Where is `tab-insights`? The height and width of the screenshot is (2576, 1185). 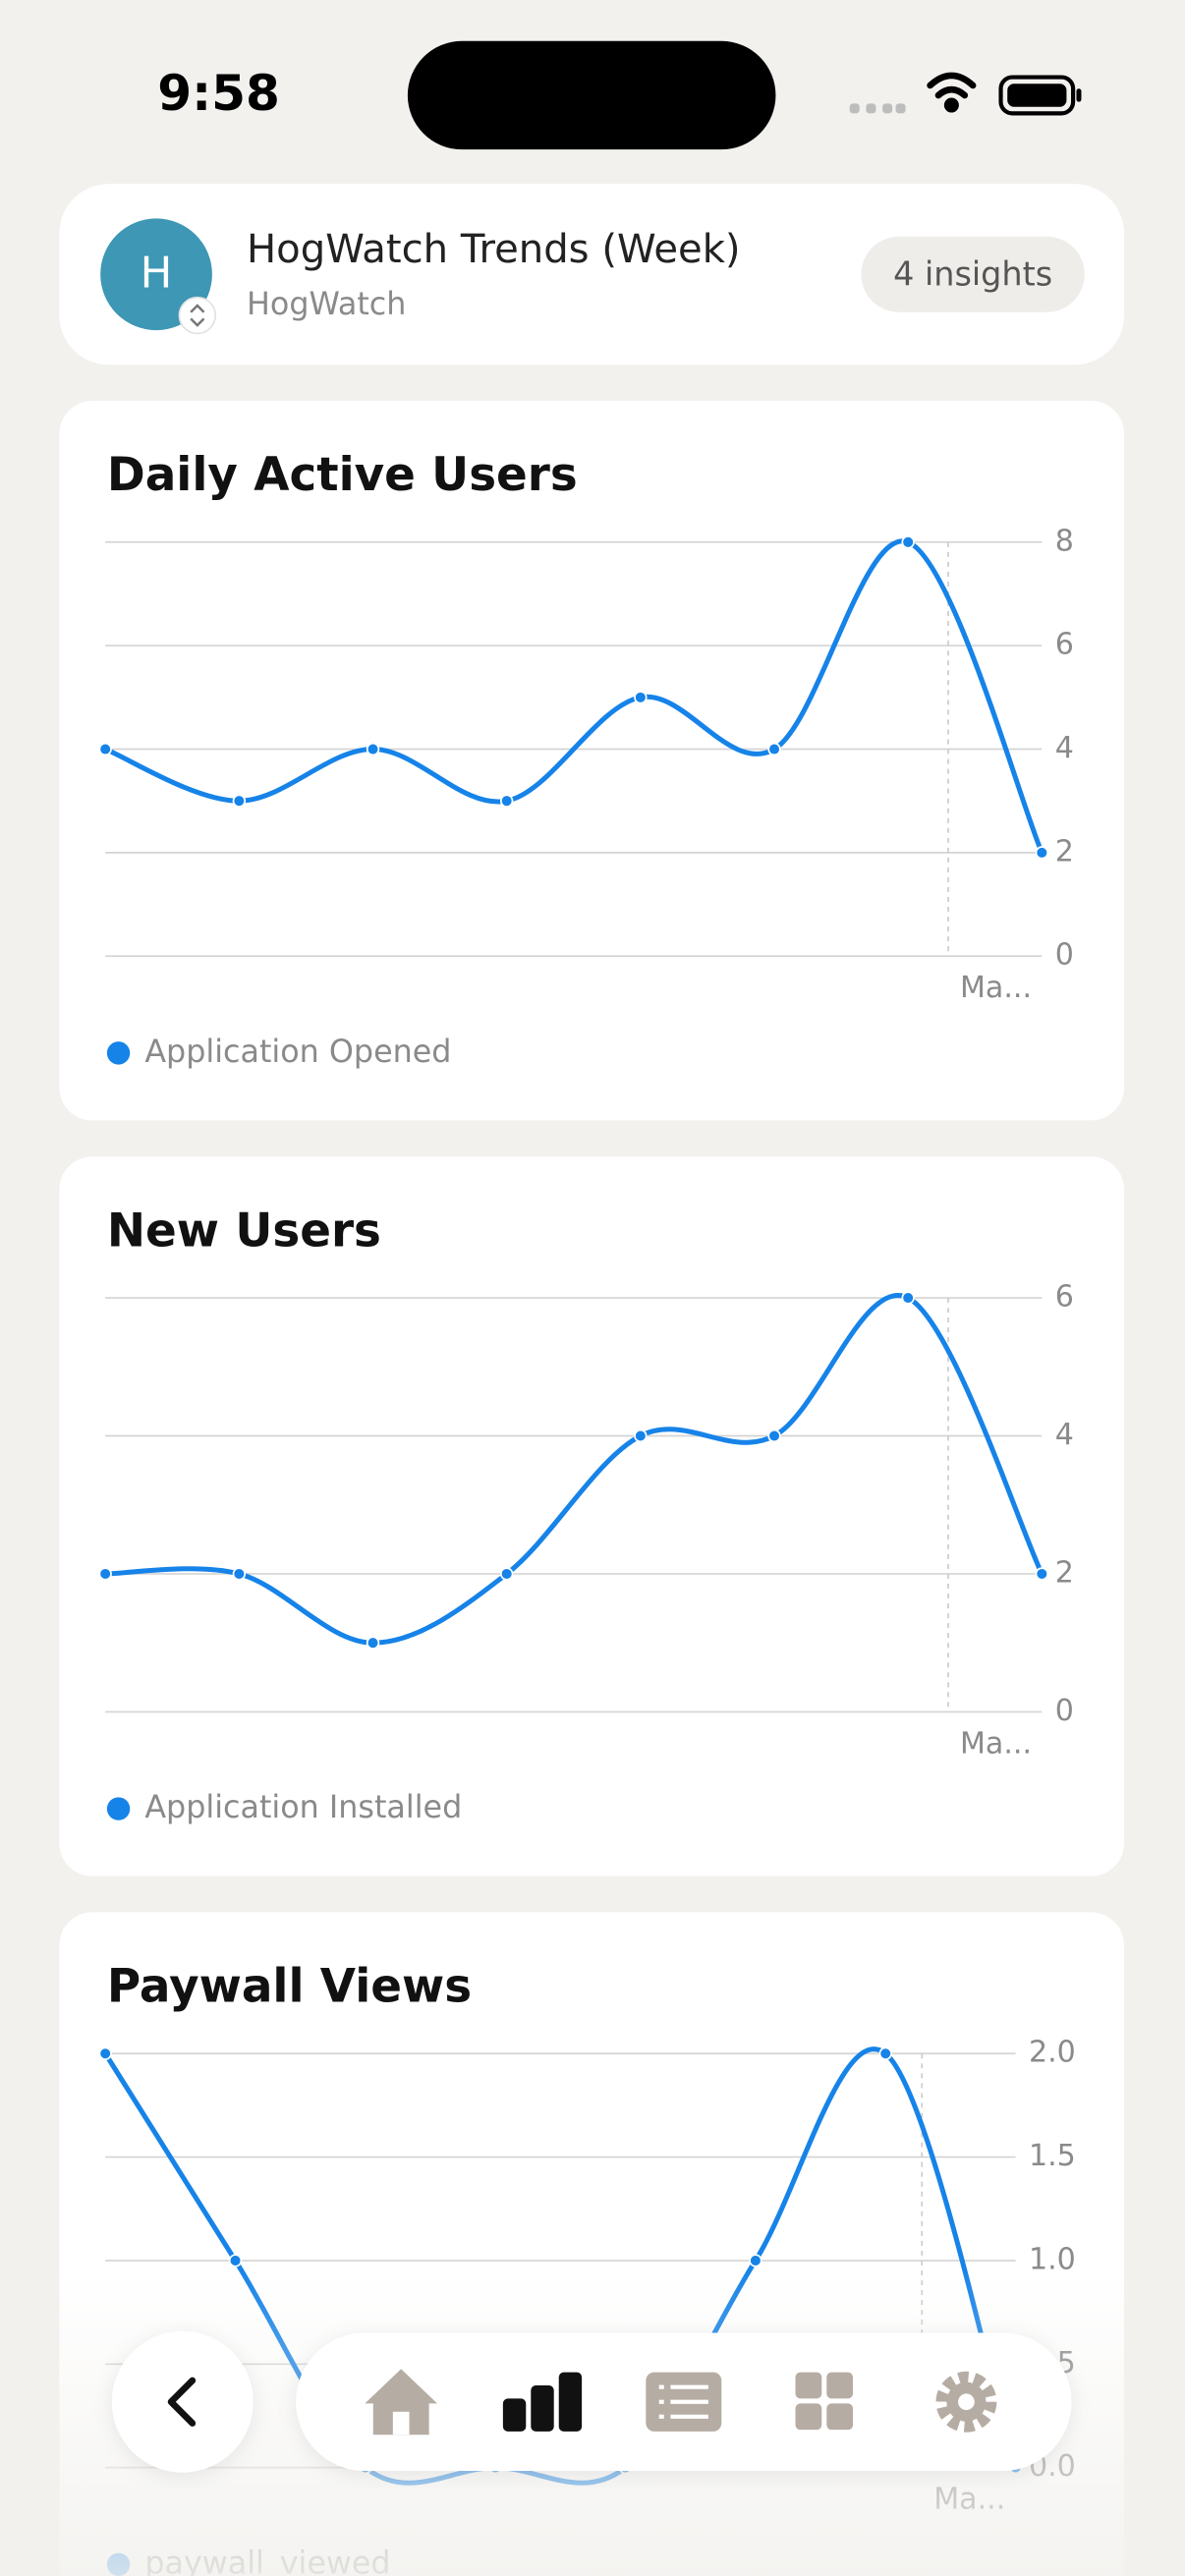 tab-insights is located at coordinates (542, 2402).